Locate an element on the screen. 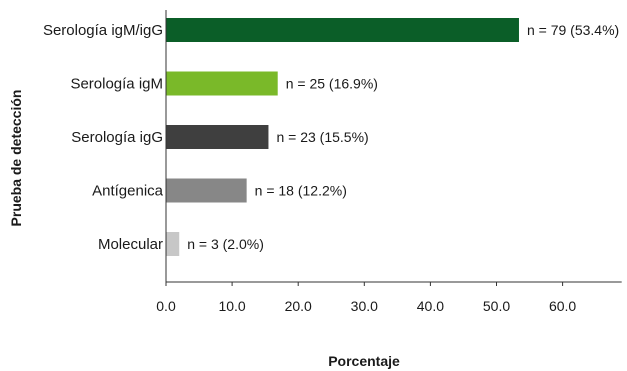 This screenshot has height=371, width=627. category-label-4: Antígenica is located at coordinates (128, 191).